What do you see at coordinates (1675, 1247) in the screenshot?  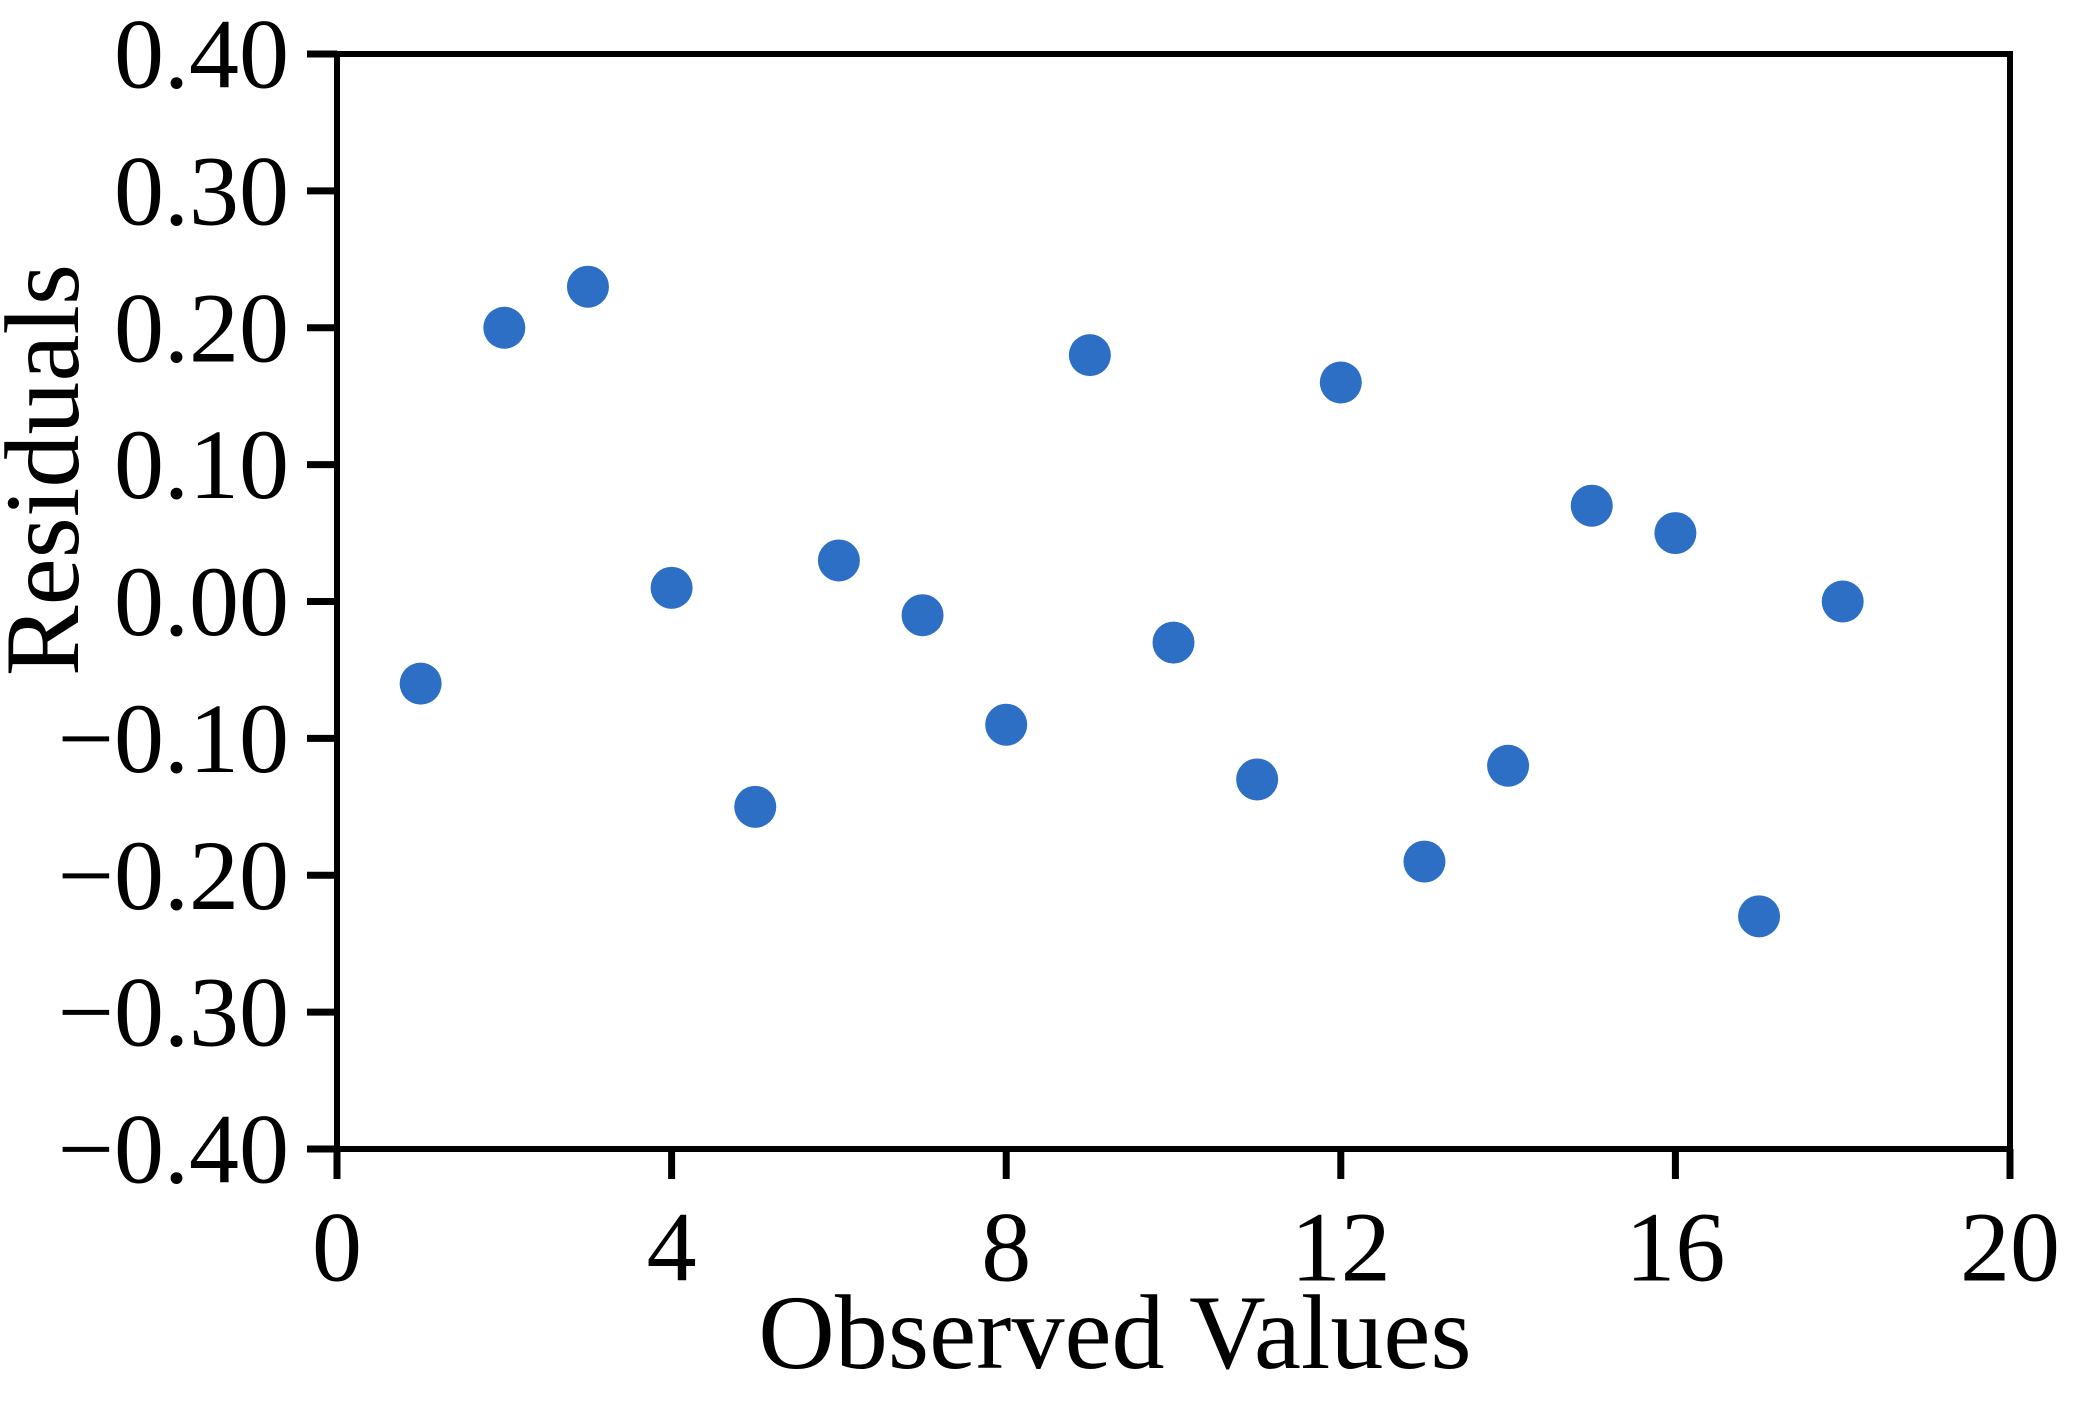 I see `x-tick-label: 16` at bounding box center [1675, 1247].